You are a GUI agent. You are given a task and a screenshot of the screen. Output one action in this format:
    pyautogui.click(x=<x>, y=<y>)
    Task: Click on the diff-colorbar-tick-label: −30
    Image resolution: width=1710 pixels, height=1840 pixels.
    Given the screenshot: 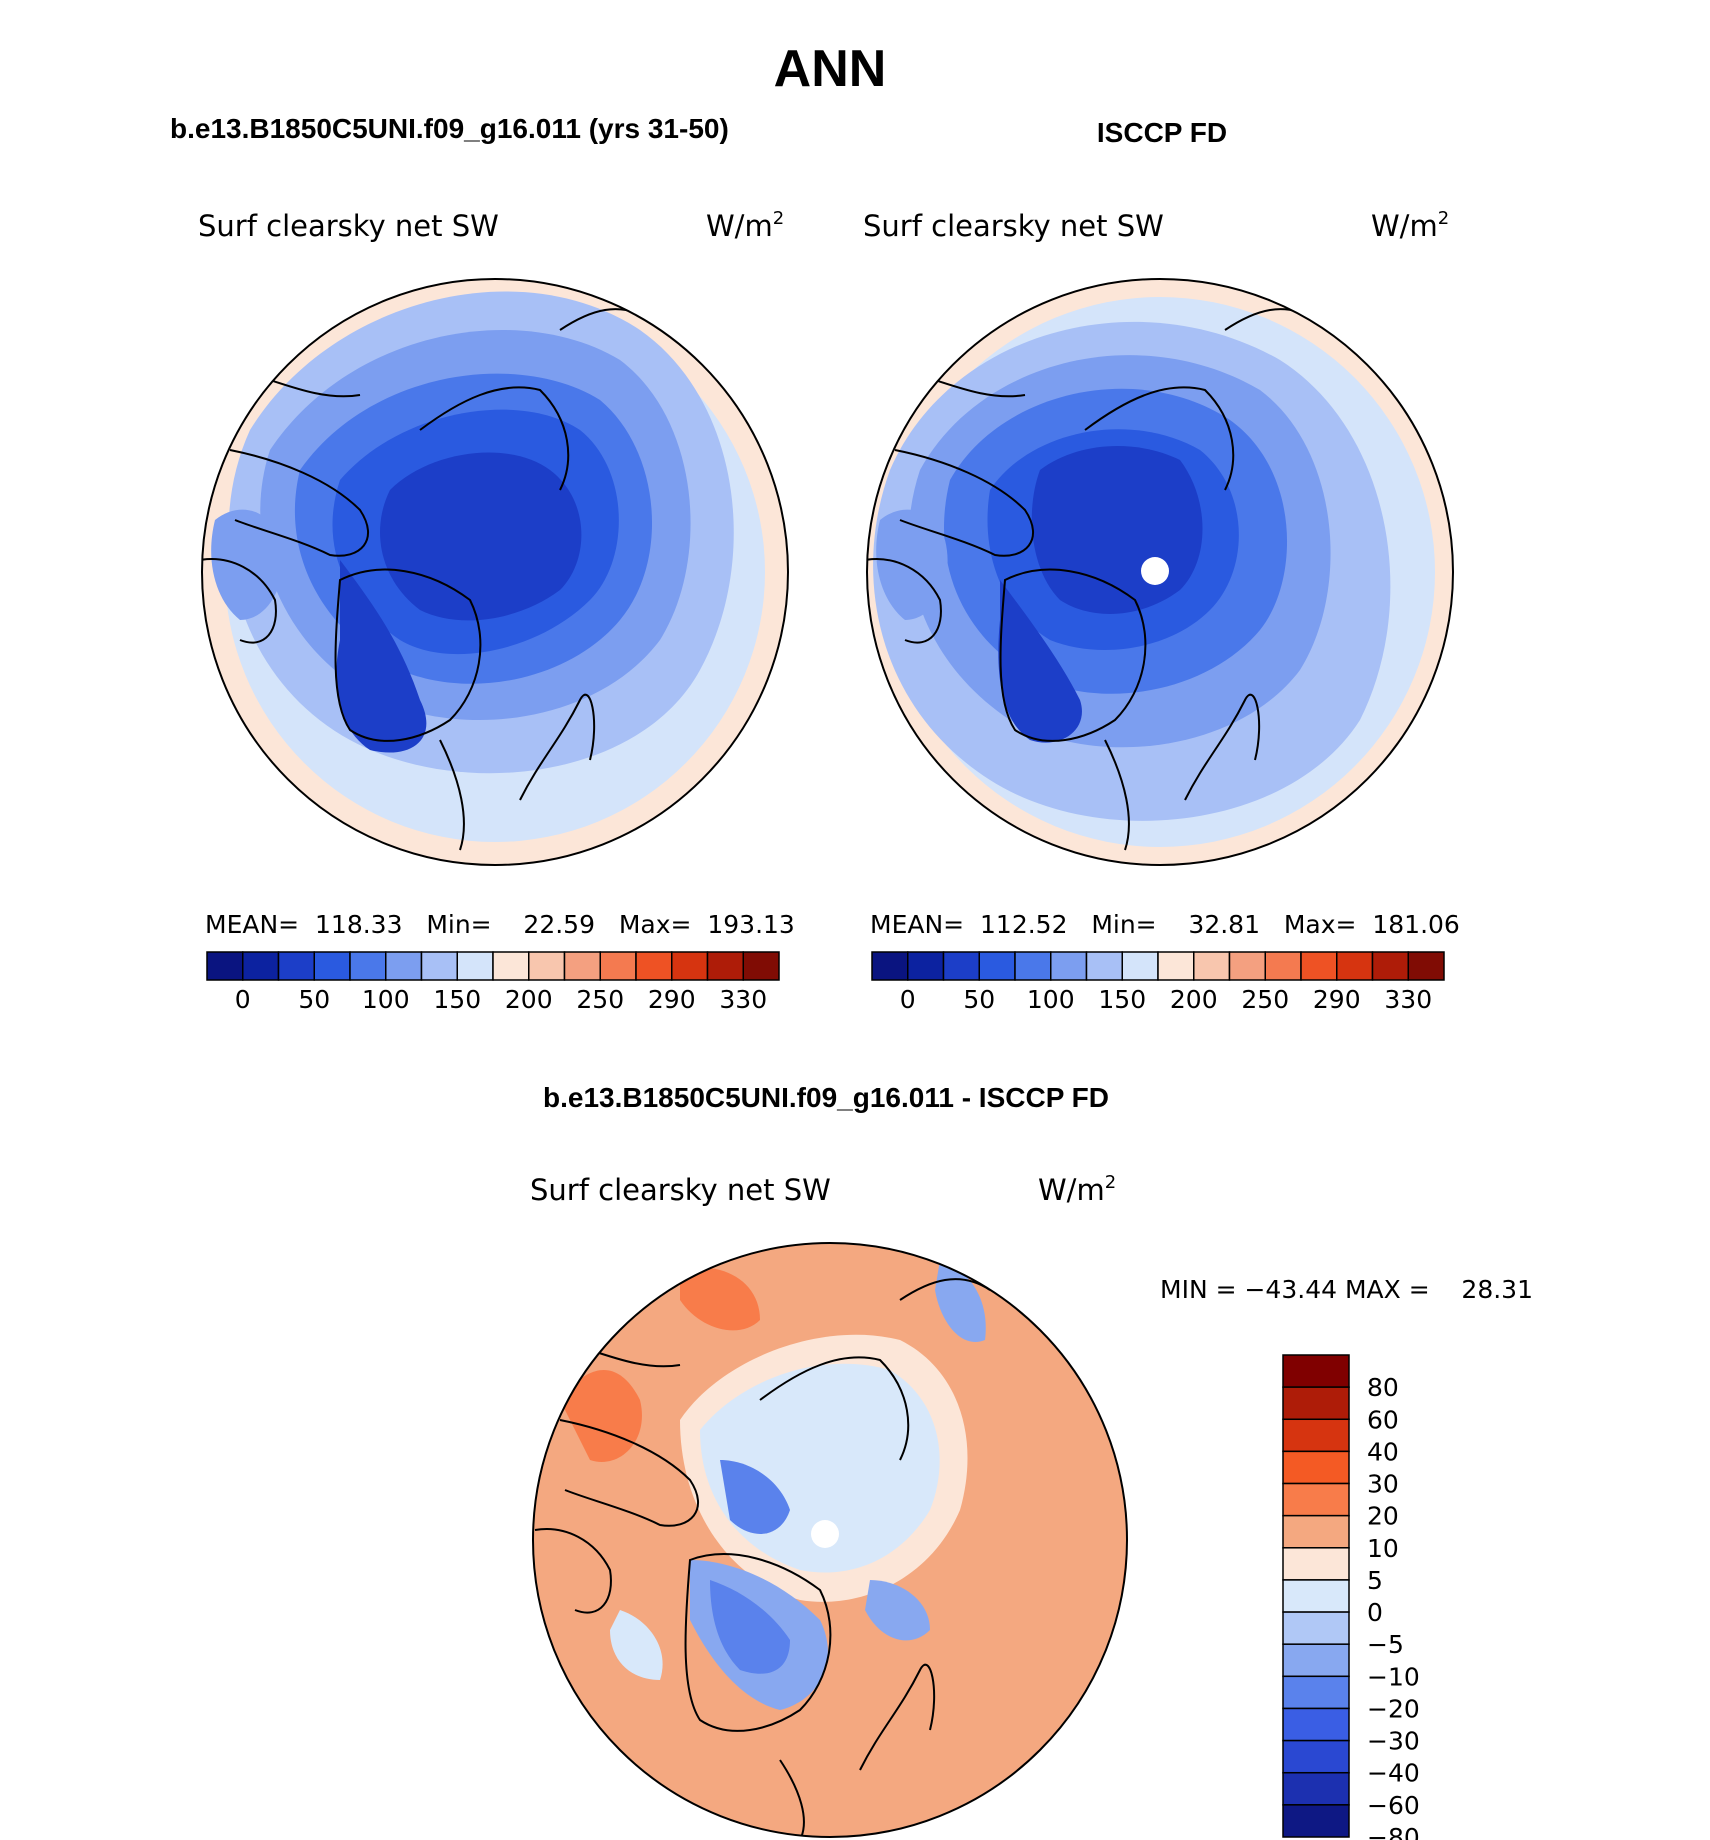 What is the action you would take?
    pyautogui.click(x=1393, y=1741)
    